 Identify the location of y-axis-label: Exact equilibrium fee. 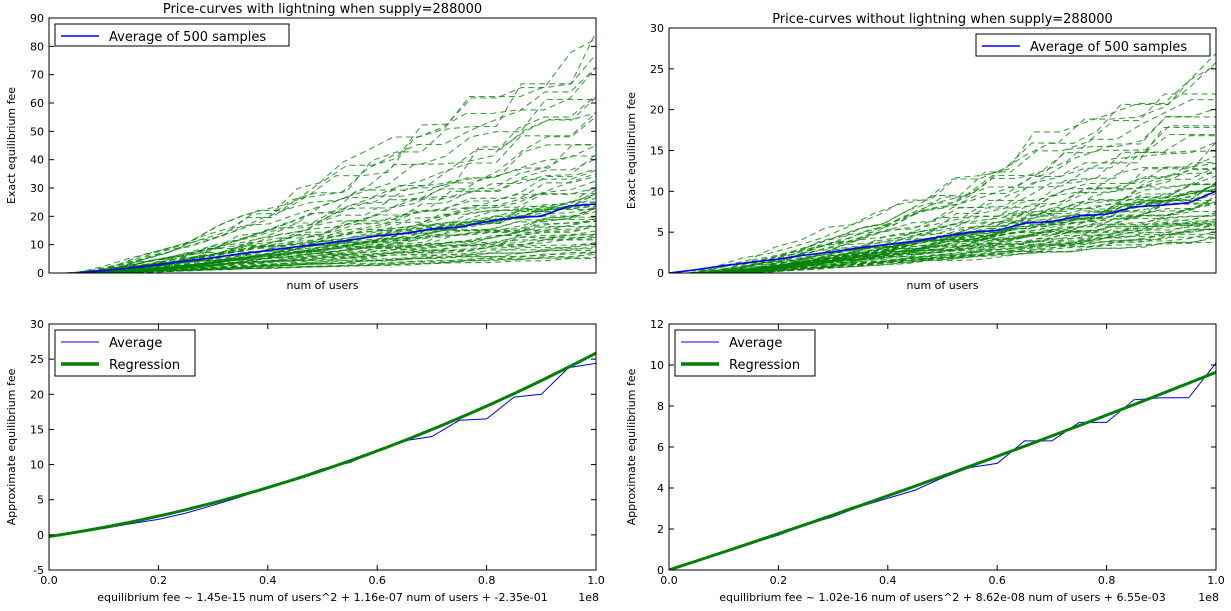
(11, 145).